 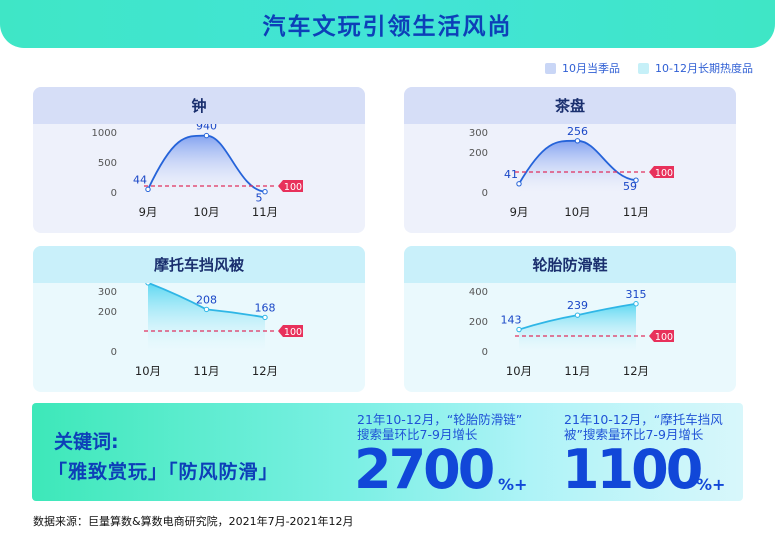 I want to click on page-title: 汽车文玩引领生活风尚, so click(x=387, y=27).